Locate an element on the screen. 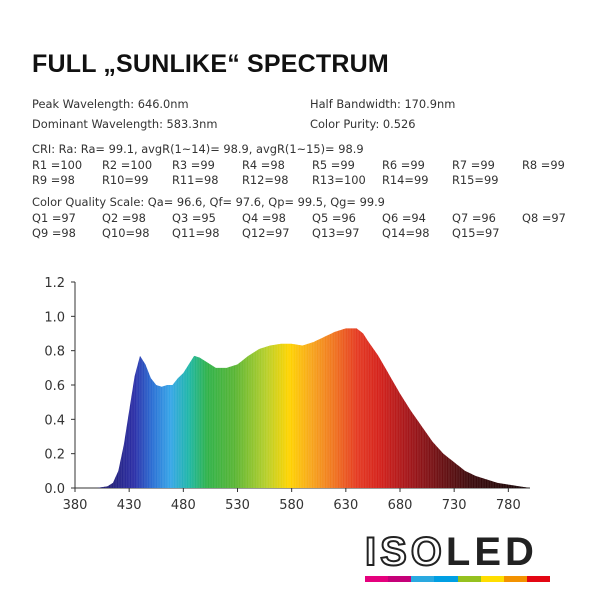 Image resolution: width=600 pixels, height=600 pixels. cqs-value: Q1 =97 is located at coordinates (54, 218).